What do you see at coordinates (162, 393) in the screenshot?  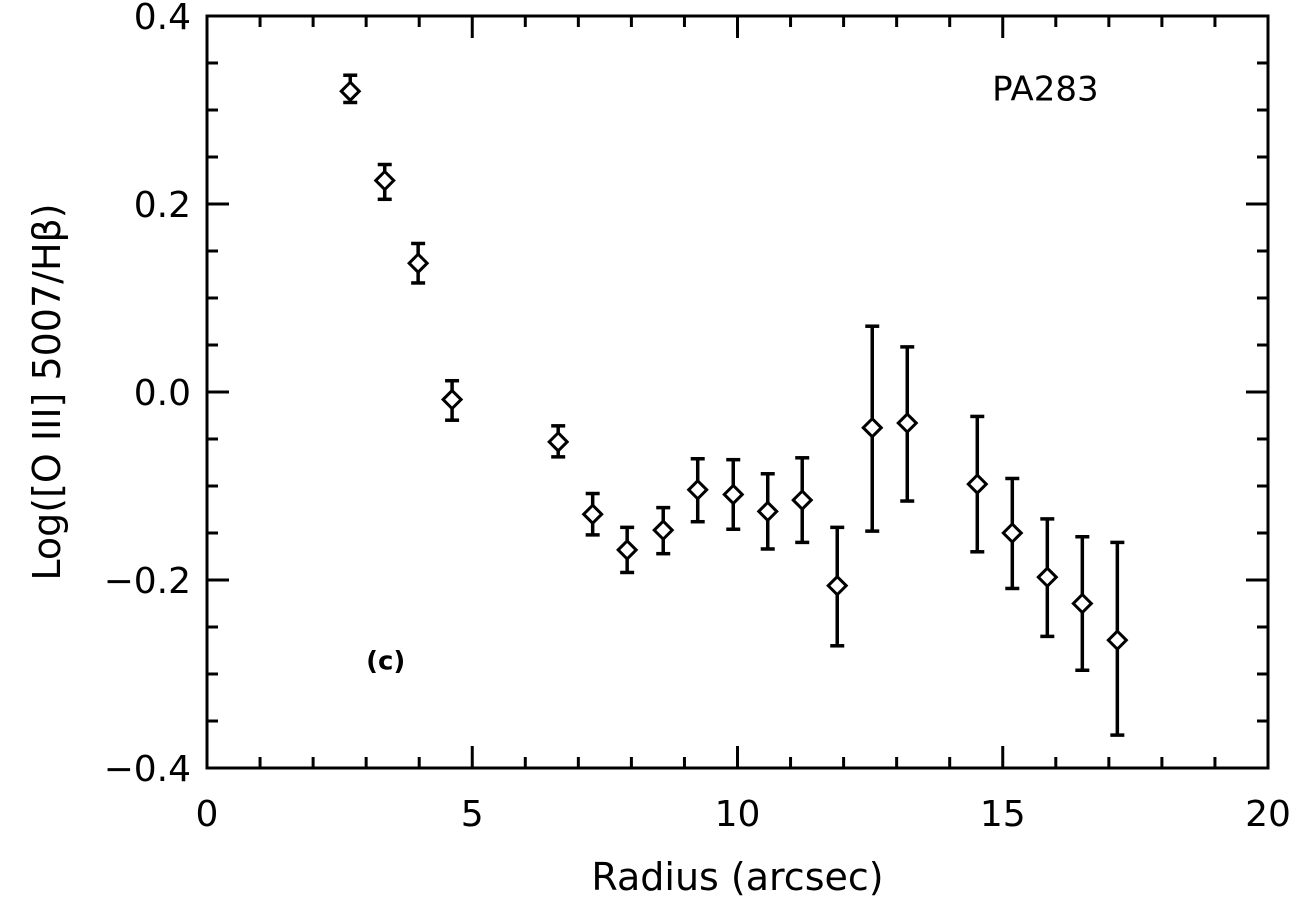 I see `y-tick-label: 0.0` at bounding box center [162, 393].